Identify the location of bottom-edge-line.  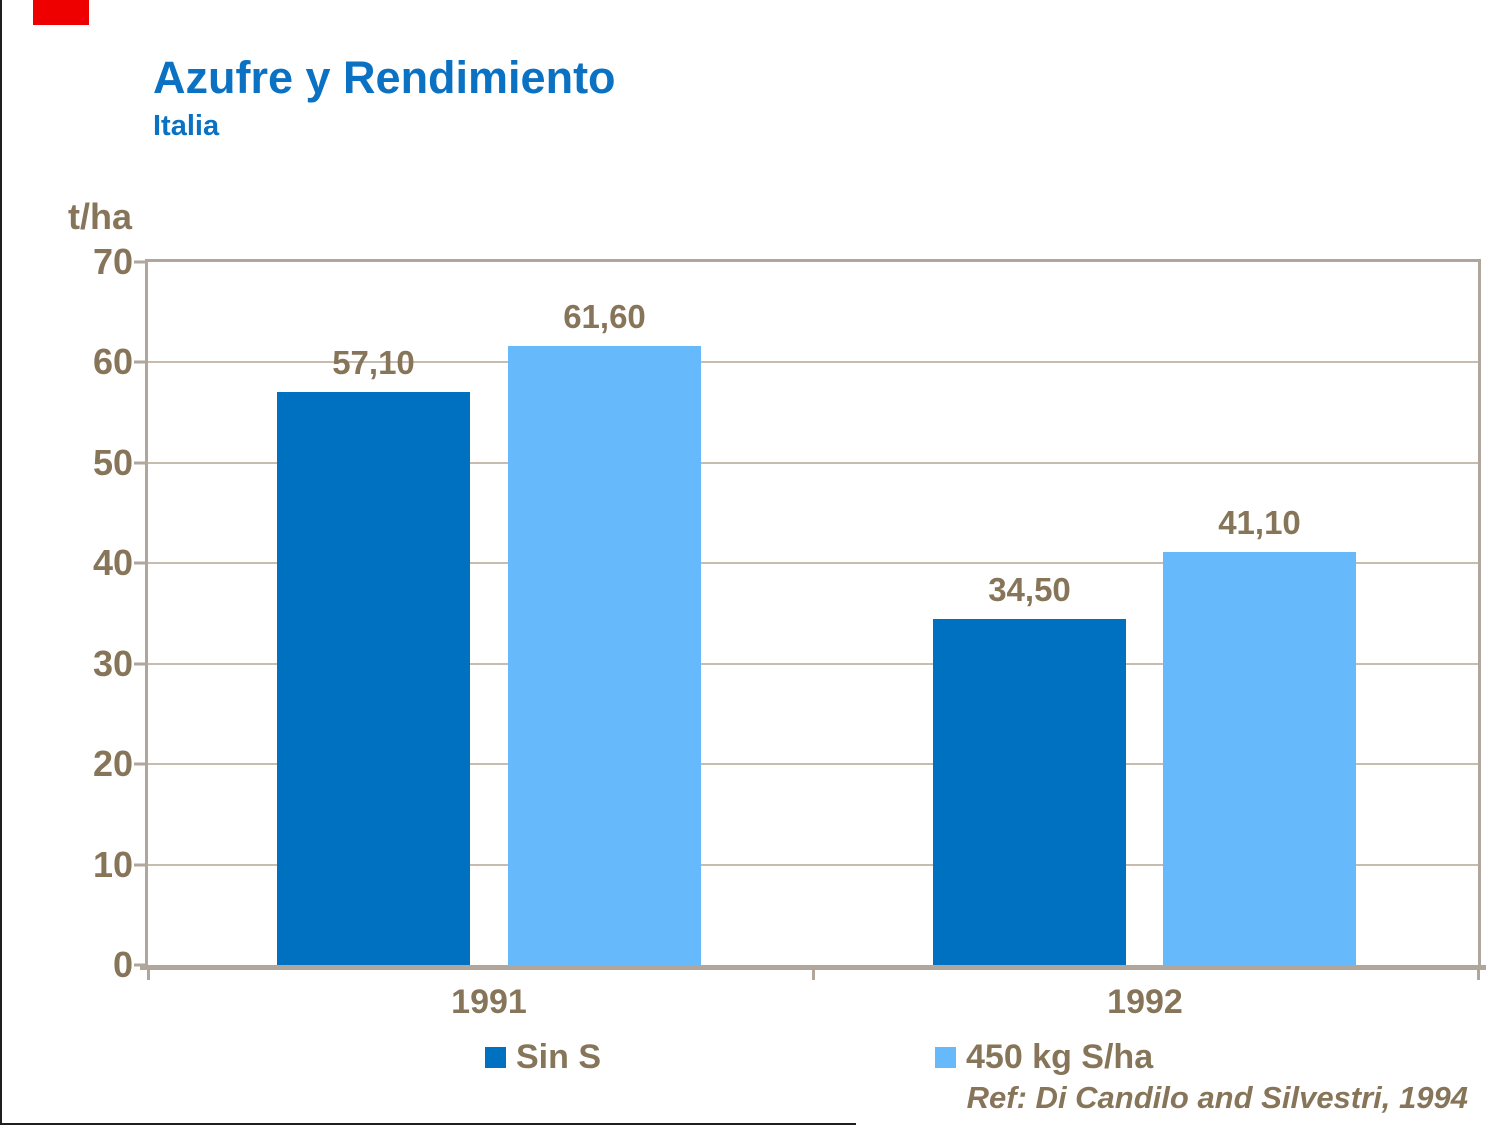
(428, 1124).